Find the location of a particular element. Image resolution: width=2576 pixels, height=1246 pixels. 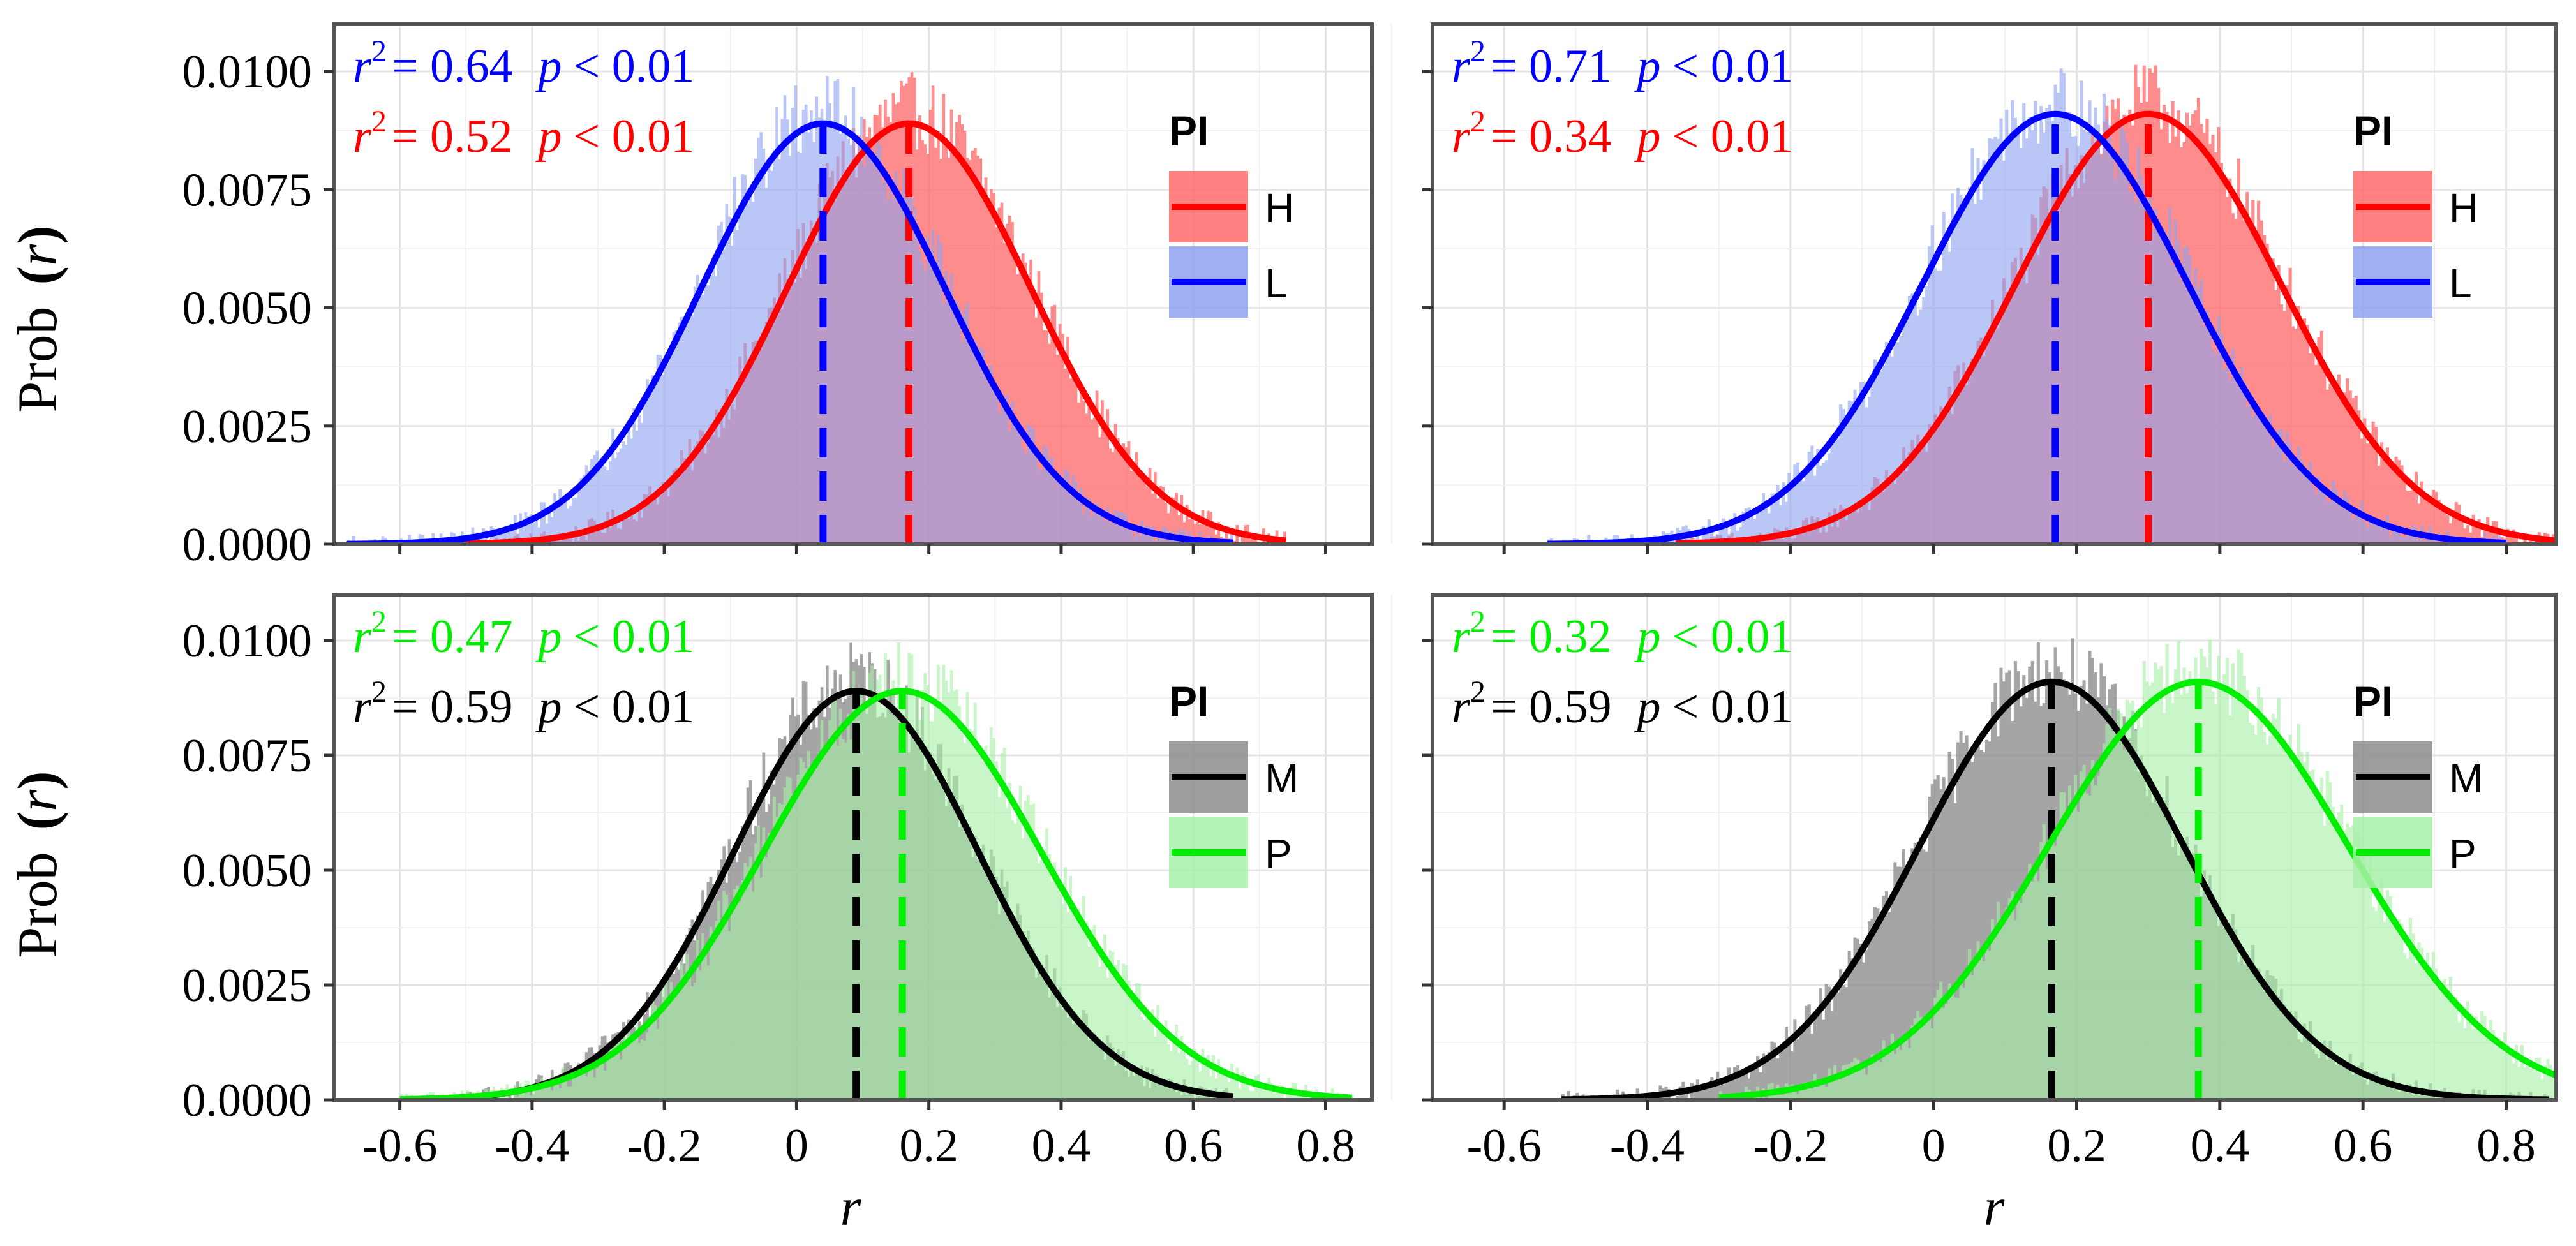

x-tick-label: -0.4 is located at coordinates (532, 1146).